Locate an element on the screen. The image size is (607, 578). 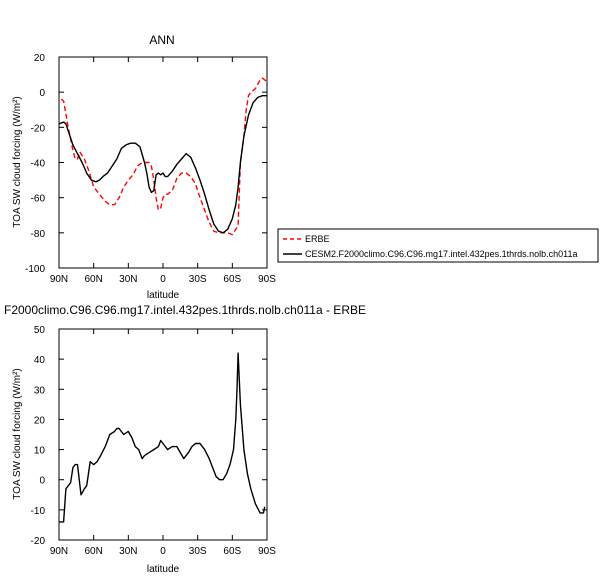
y-tick-label: -60 is located at coordinates (38, 199).